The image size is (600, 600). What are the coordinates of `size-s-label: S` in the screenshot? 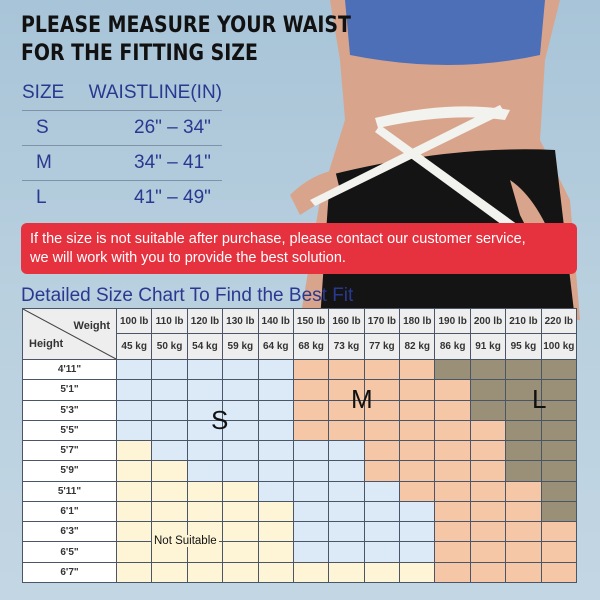 It's located at (220, 420).